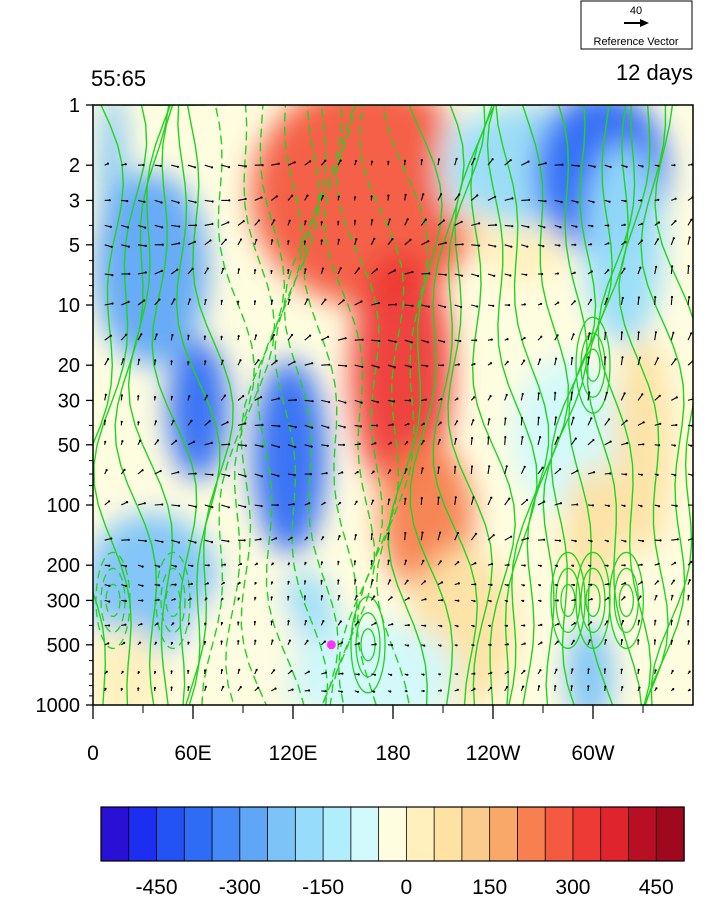 The height and width of the screenshot is (903, 710). Describe the element at coordinates (289, 456) in the screenshot. I see `shaded-region` at that location.